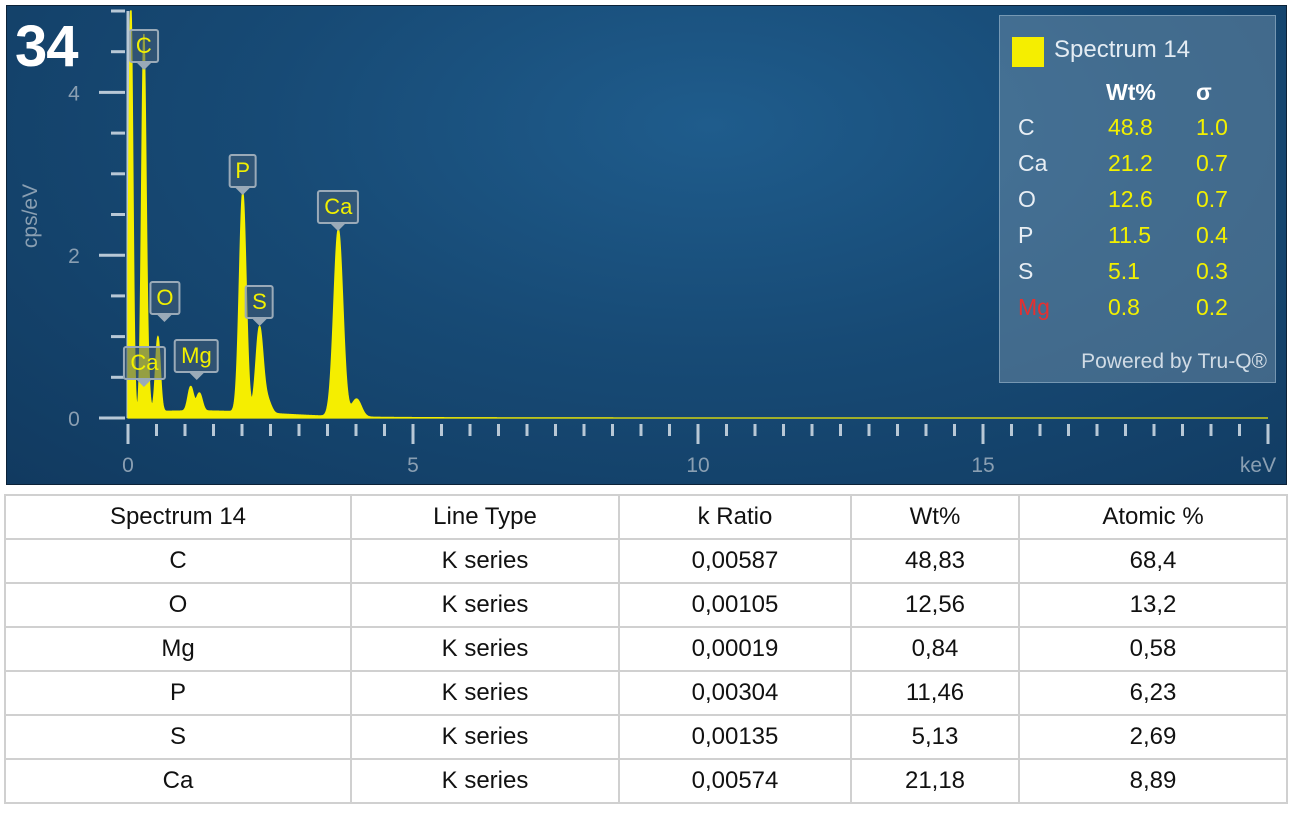 The height and width of the screenshot is (820, 1289). Describe the element at coordinates (178, 605) in the screenshot. I see `table-cell: O` at that location.